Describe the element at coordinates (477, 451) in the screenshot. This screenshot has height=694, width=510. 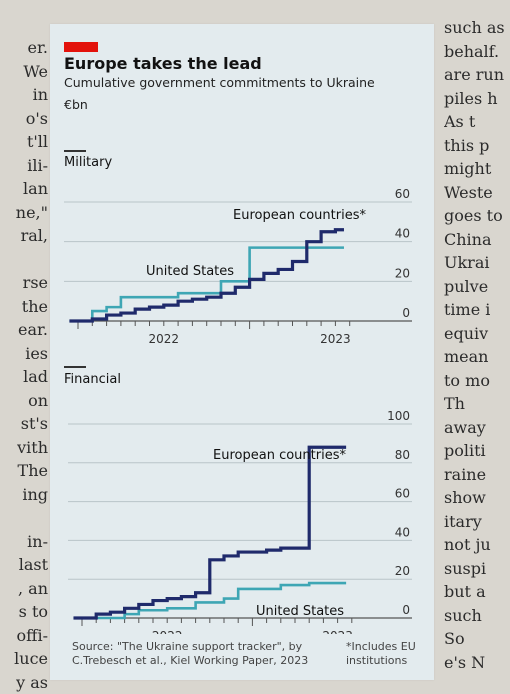
I see `article-line-right: politi` at that location.